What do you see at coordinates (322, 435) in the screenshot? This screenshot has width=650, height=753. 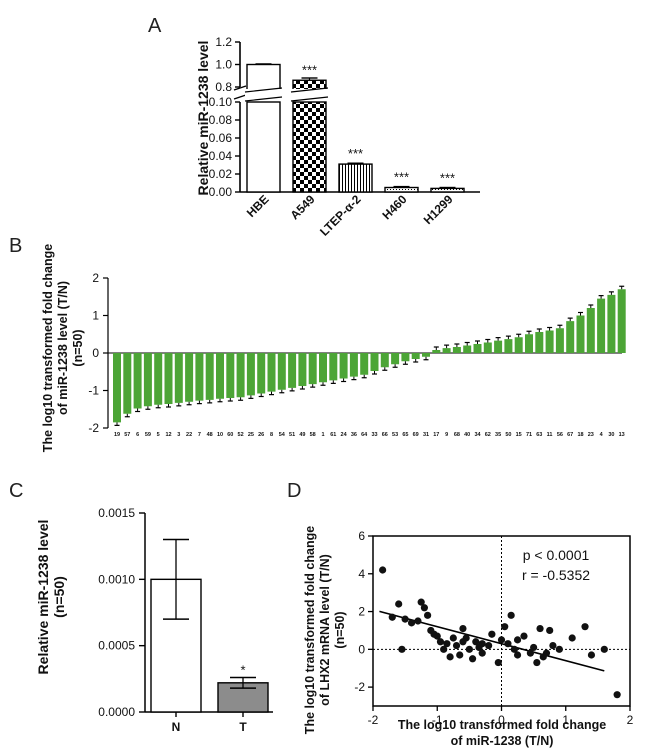 I see `panel-b-category-label: 1` at bounding box center [322, 435].